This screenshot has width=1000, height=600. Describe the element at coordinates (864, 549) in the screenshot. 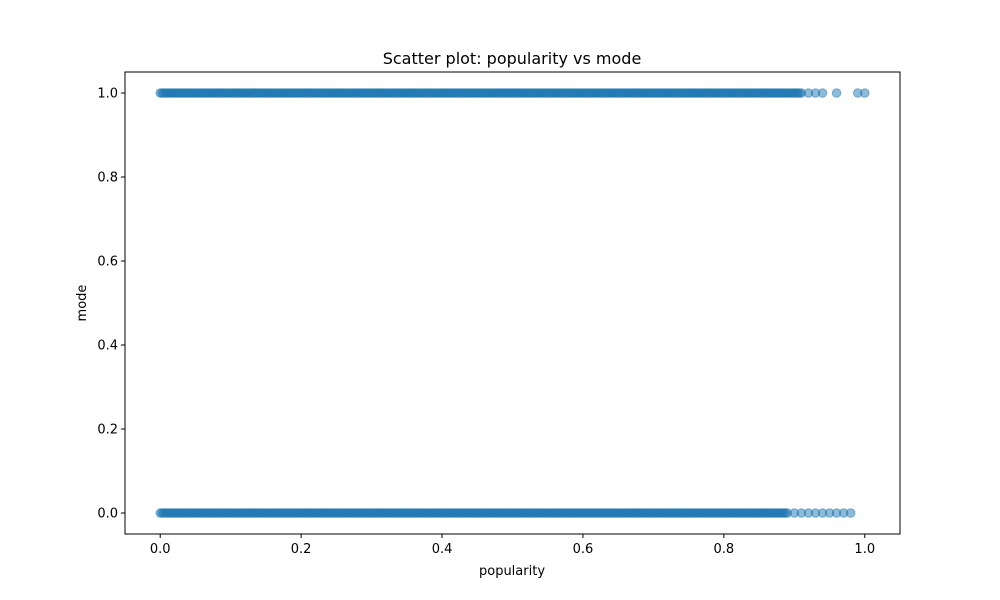

I see `x-tick-label: 1.0` at that location.